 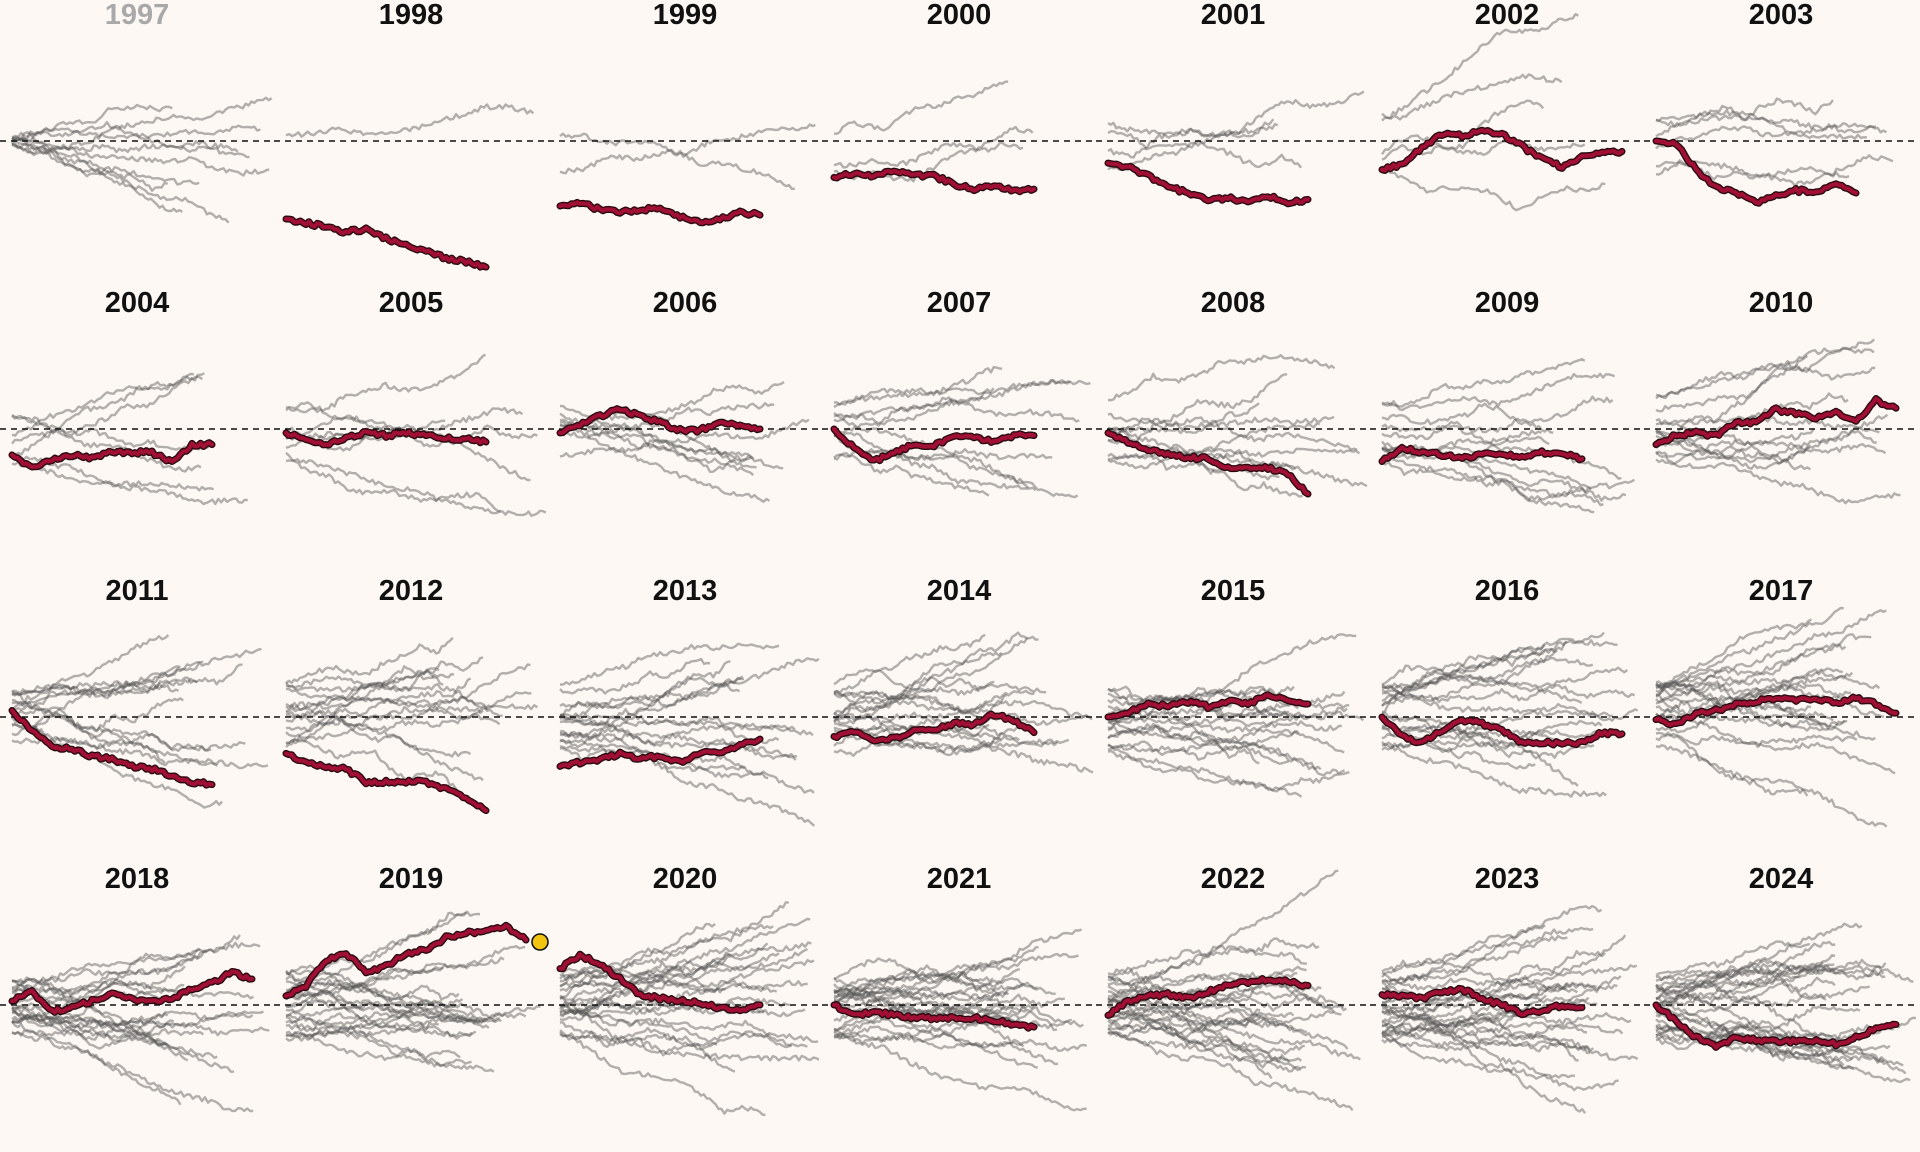 I want to click on panel-2018: 2018, so click(x=137, y=1008).